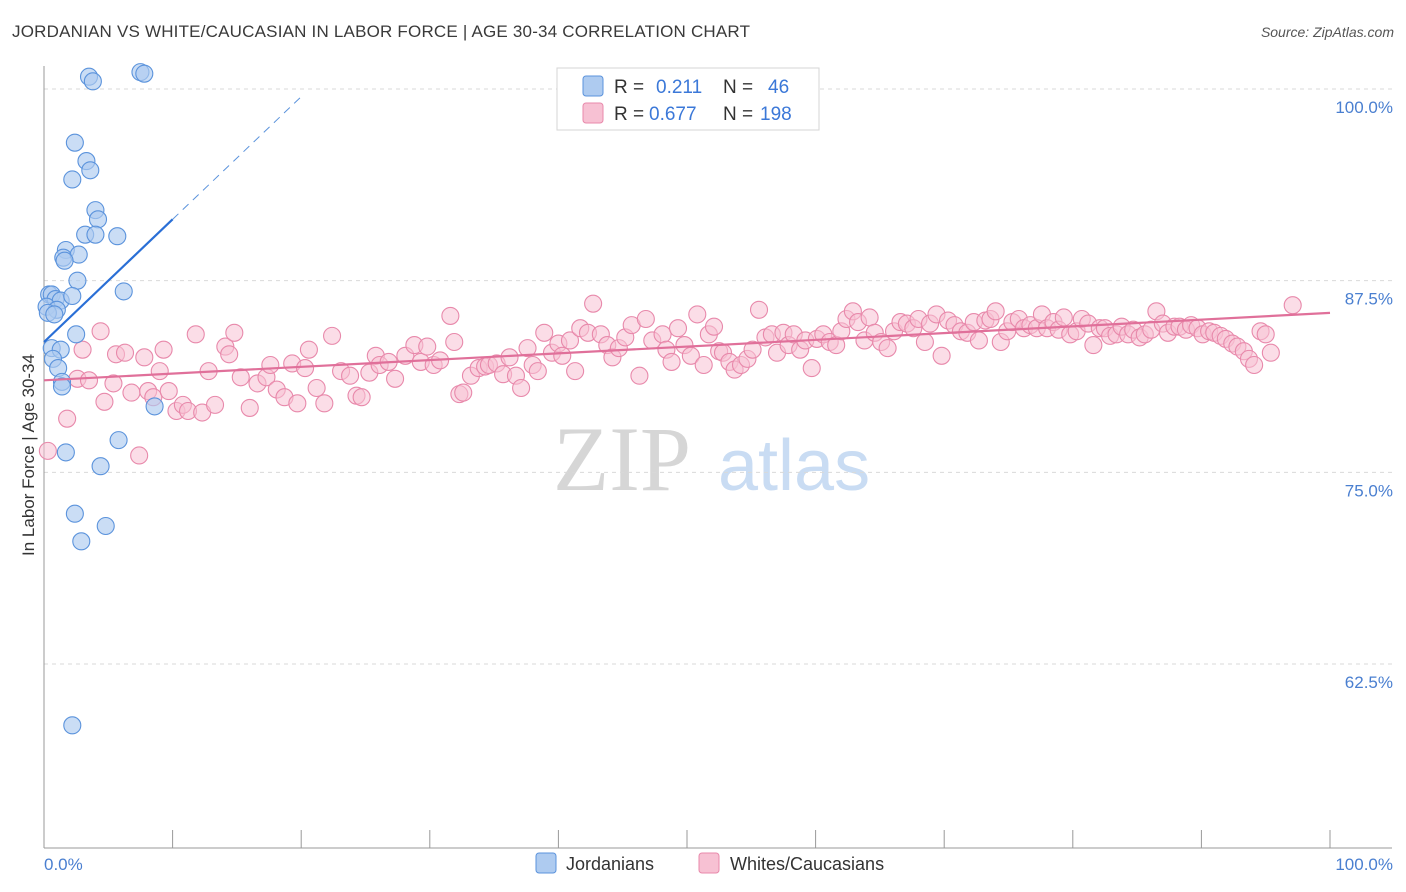 This screenshot has height=892, width=1406. What do you see at coordinates (1364, 107) in the screenshot?
I see `y-tick-label: 100.0%` at bounding box center [1364, 107].